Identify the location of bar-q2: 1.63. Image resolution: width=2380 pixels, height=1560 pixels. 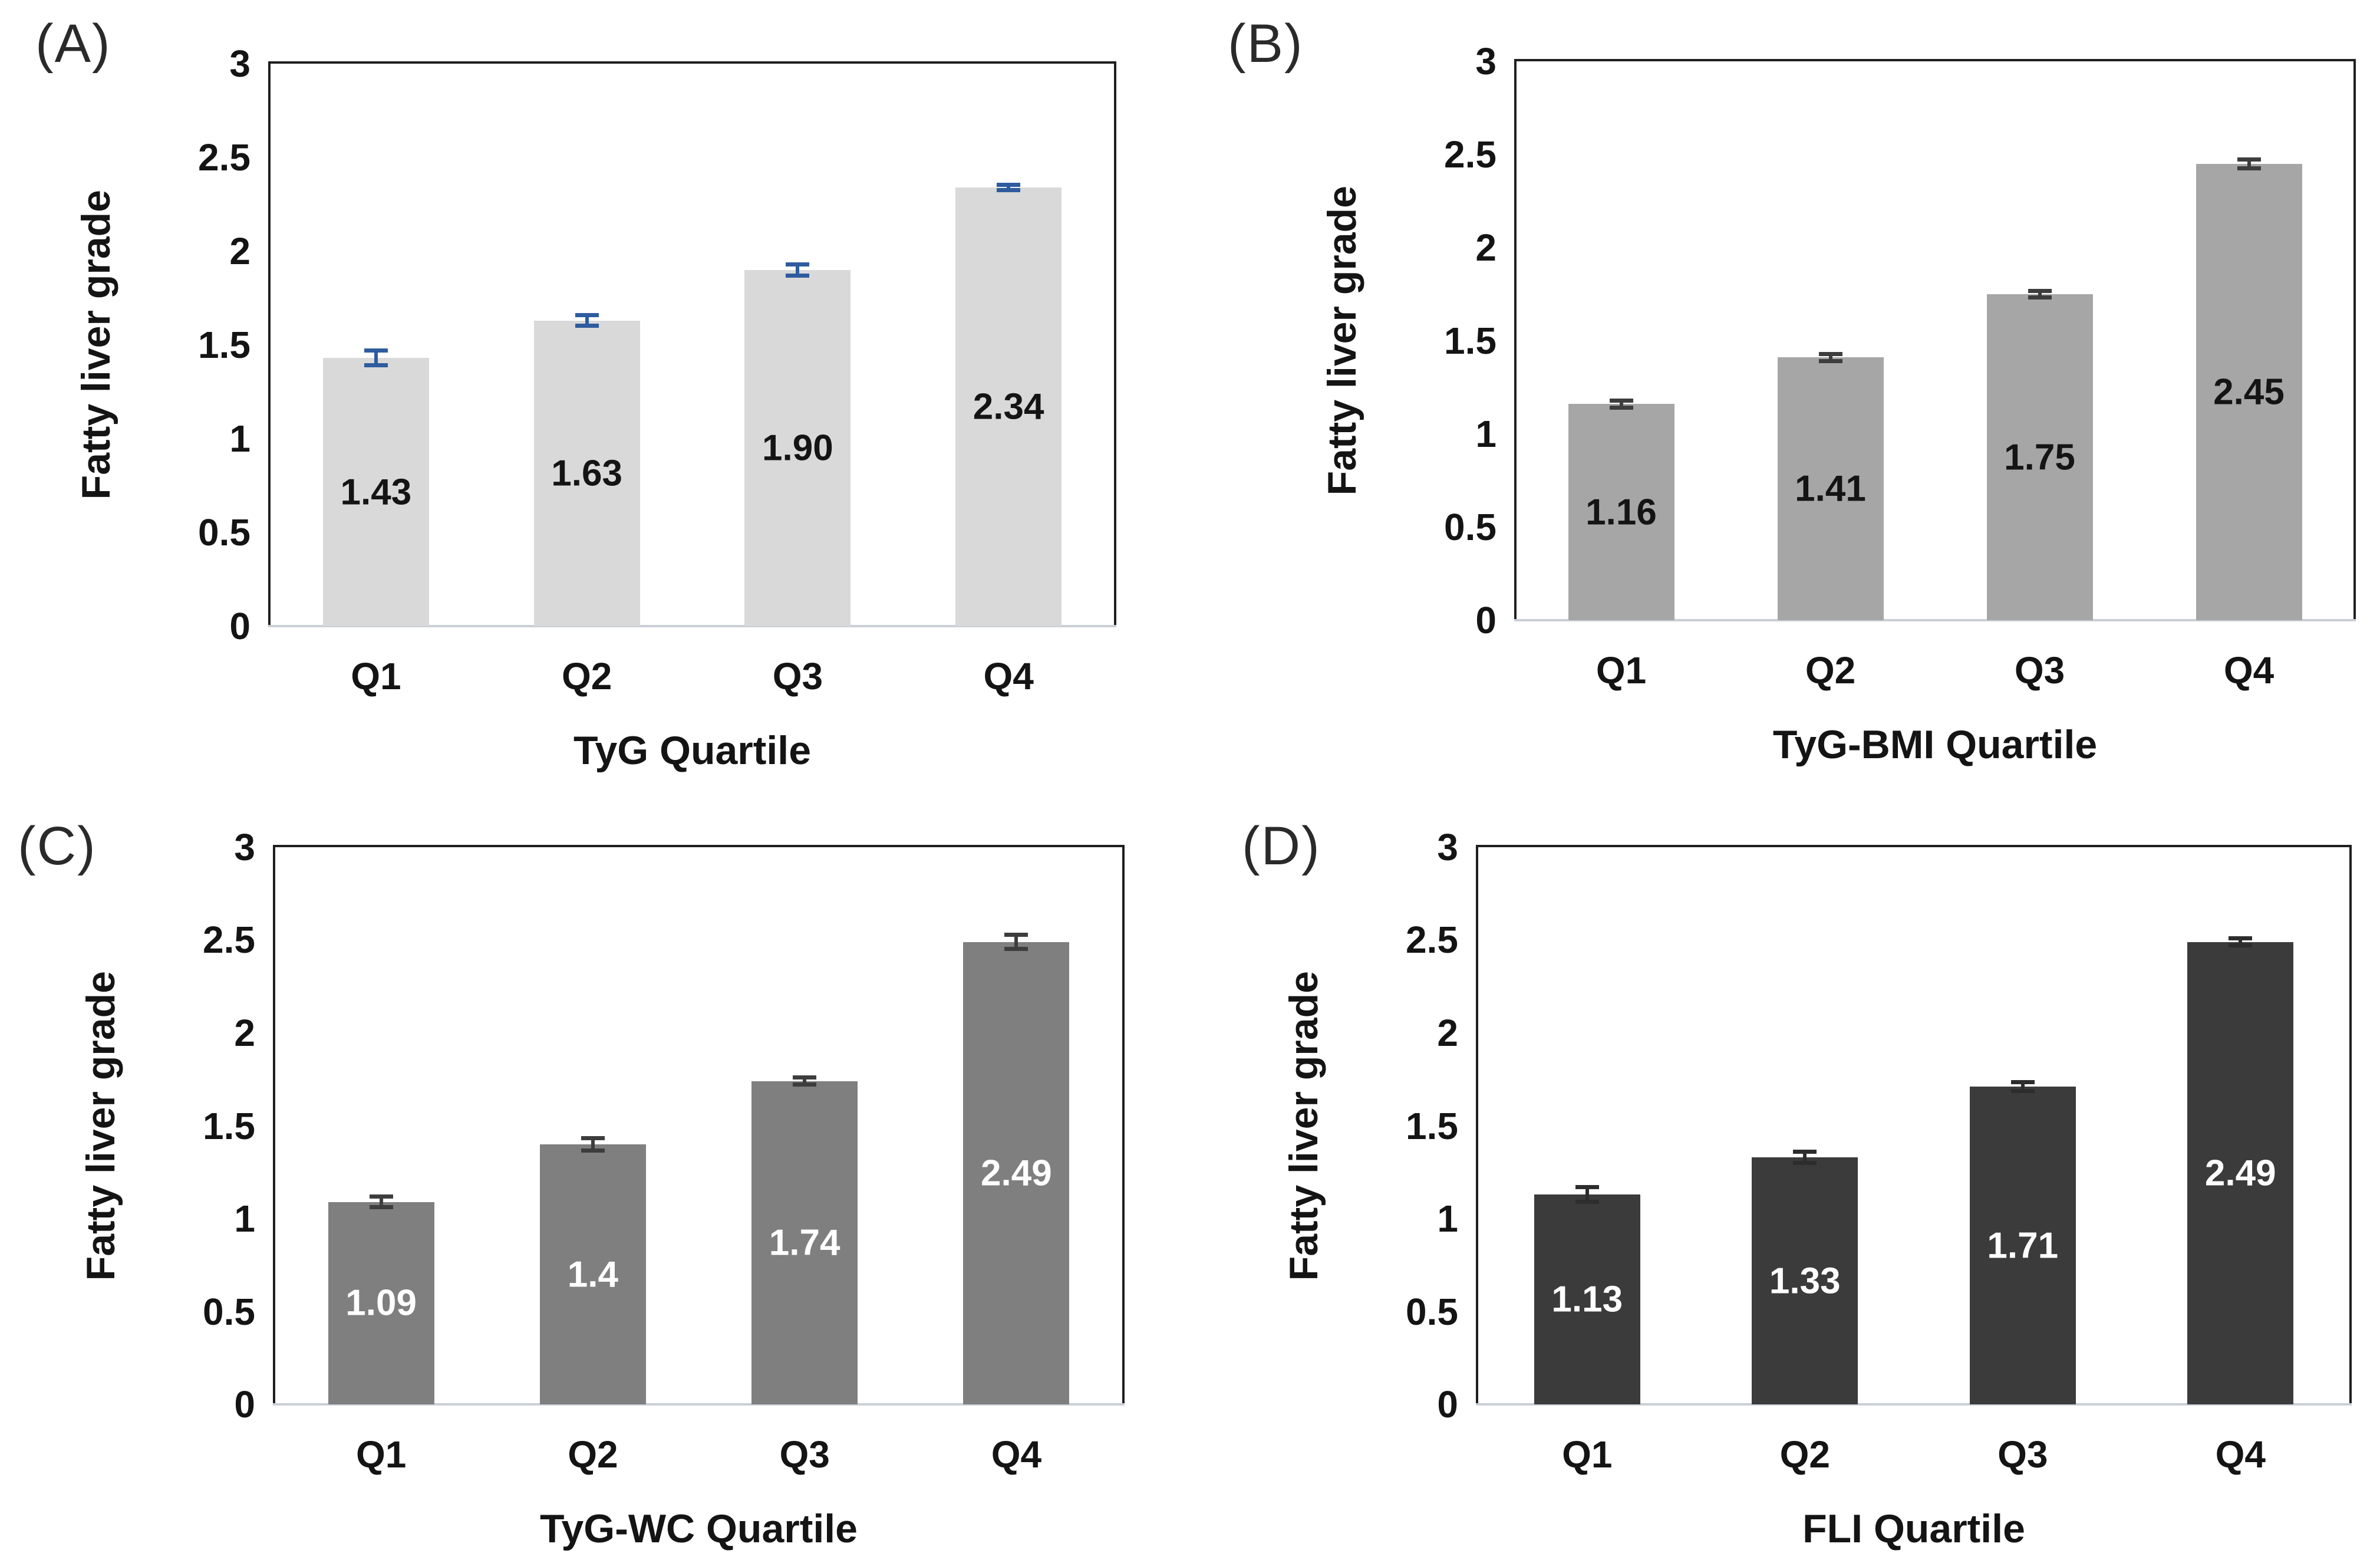
(586, 473).